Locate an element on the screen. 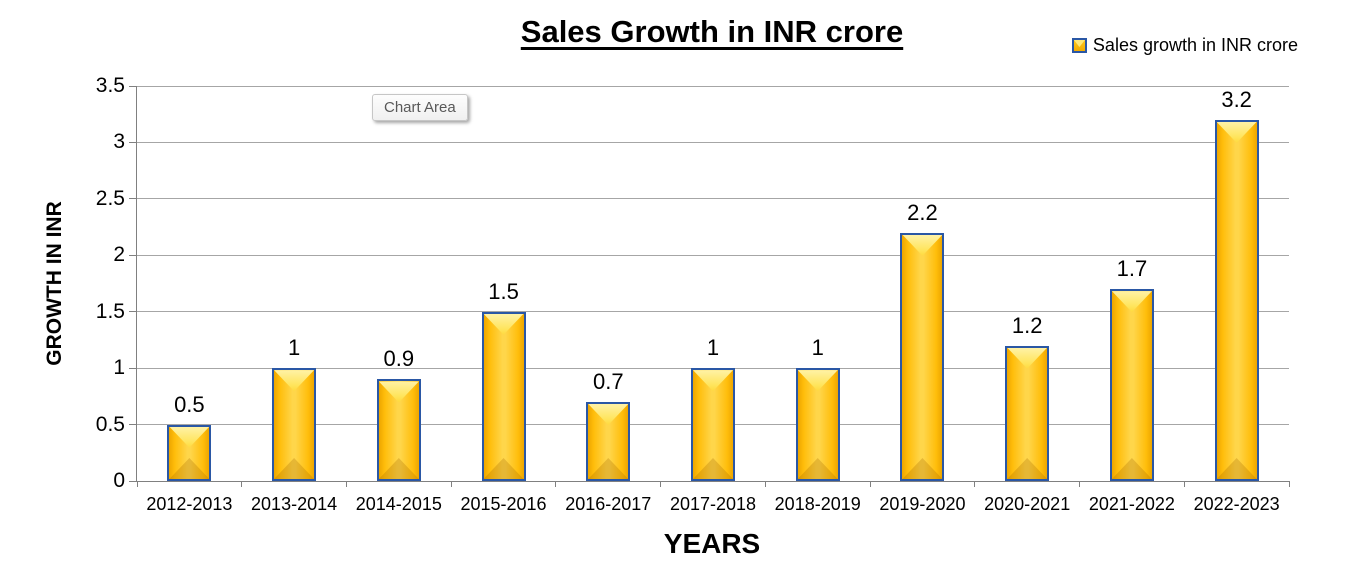  y-tick-label: 1 is located at coordinates (119, 368).